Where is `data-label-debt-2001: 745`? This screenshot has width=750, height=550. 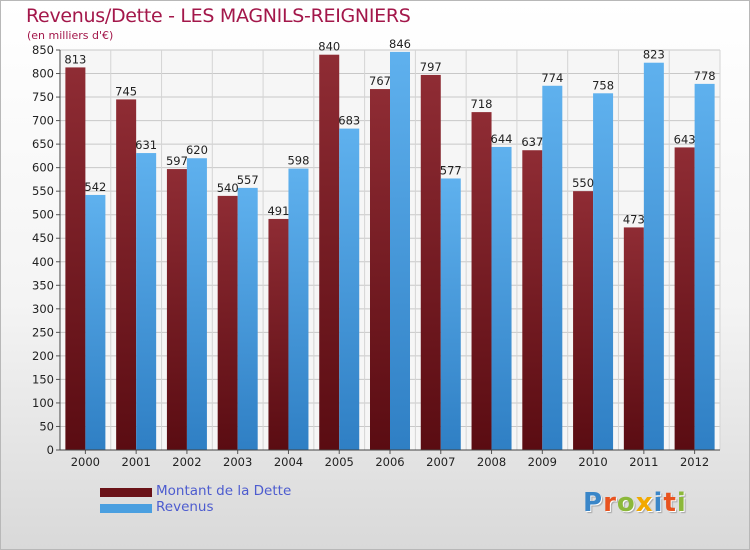
data-label-debt-2001: 745 is located at coordinates (126, 91).